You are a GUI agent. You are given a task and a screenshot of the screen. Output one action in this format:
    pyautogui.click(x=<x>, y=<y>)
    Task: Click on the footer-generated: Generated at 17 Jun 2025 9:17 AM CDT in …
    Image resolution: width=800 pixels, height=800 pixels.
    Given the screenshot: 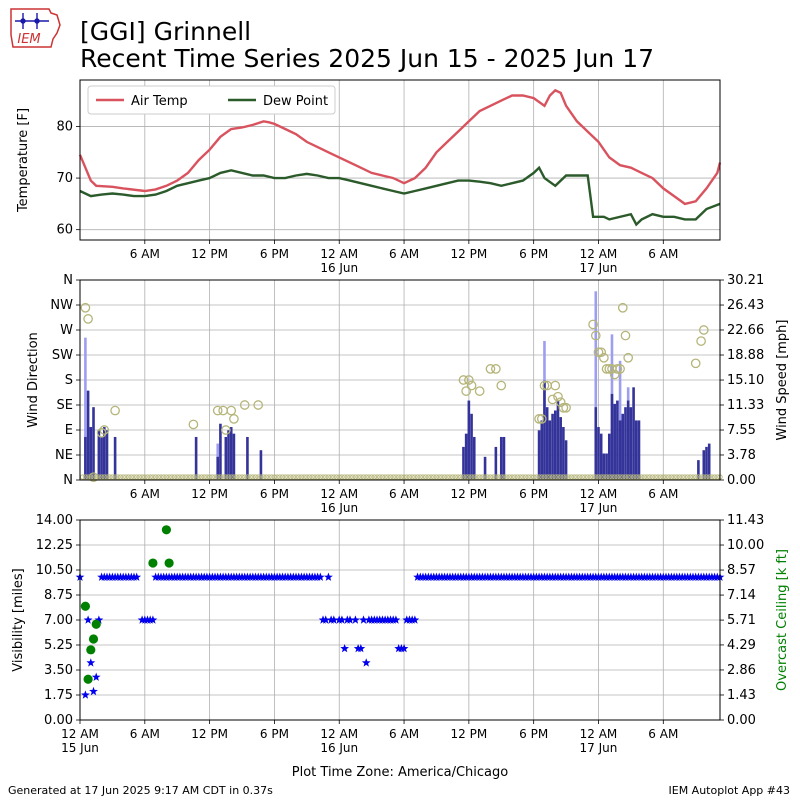 What is the action you would take?
    pyautogui.click(x=140, y=790)
    